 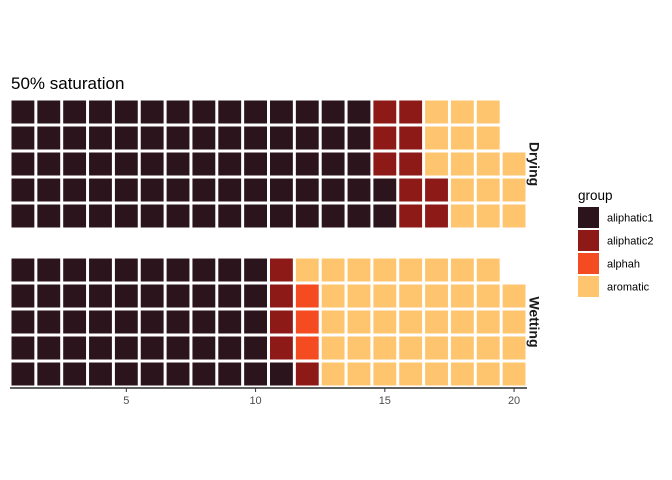 I want to click on x-tick-label: 10, so click(x=255, y=401).